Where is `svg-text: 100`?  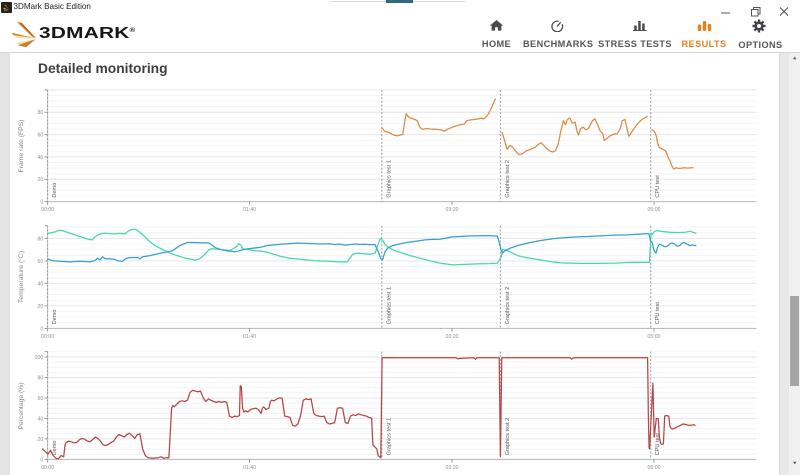 svg-text: 100 is located at coordinates (39, 358).